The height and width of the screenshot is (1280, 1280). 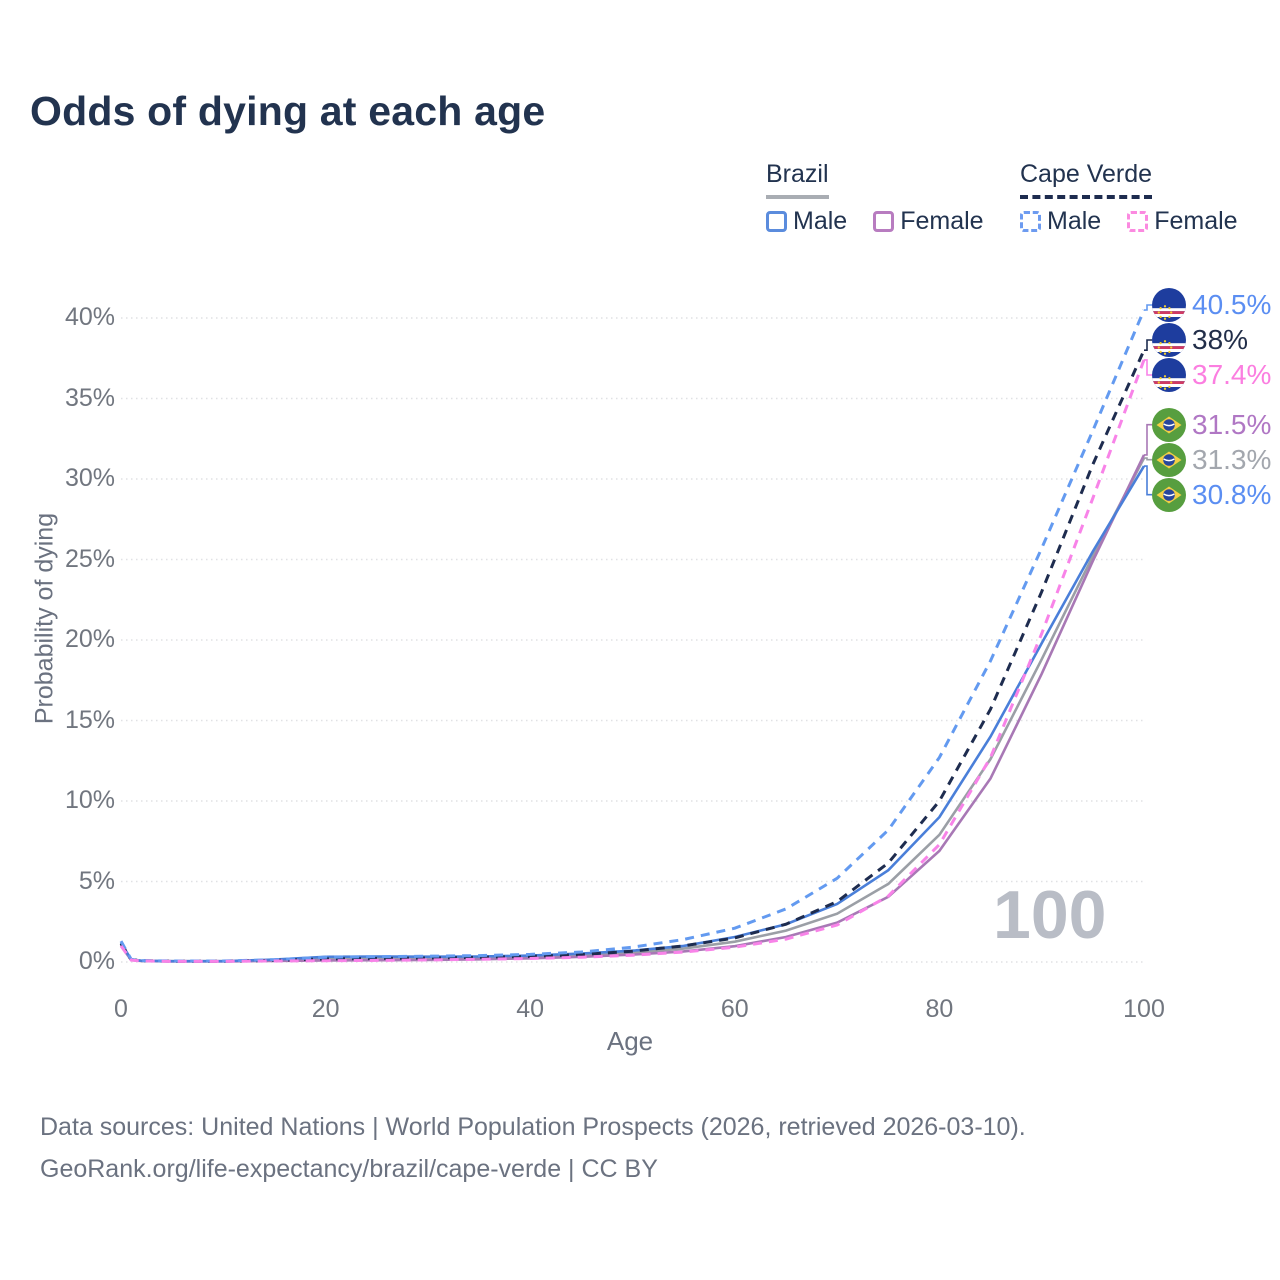 I want to click on end-label-value: 40.5%, so click(x=1232, y=304).